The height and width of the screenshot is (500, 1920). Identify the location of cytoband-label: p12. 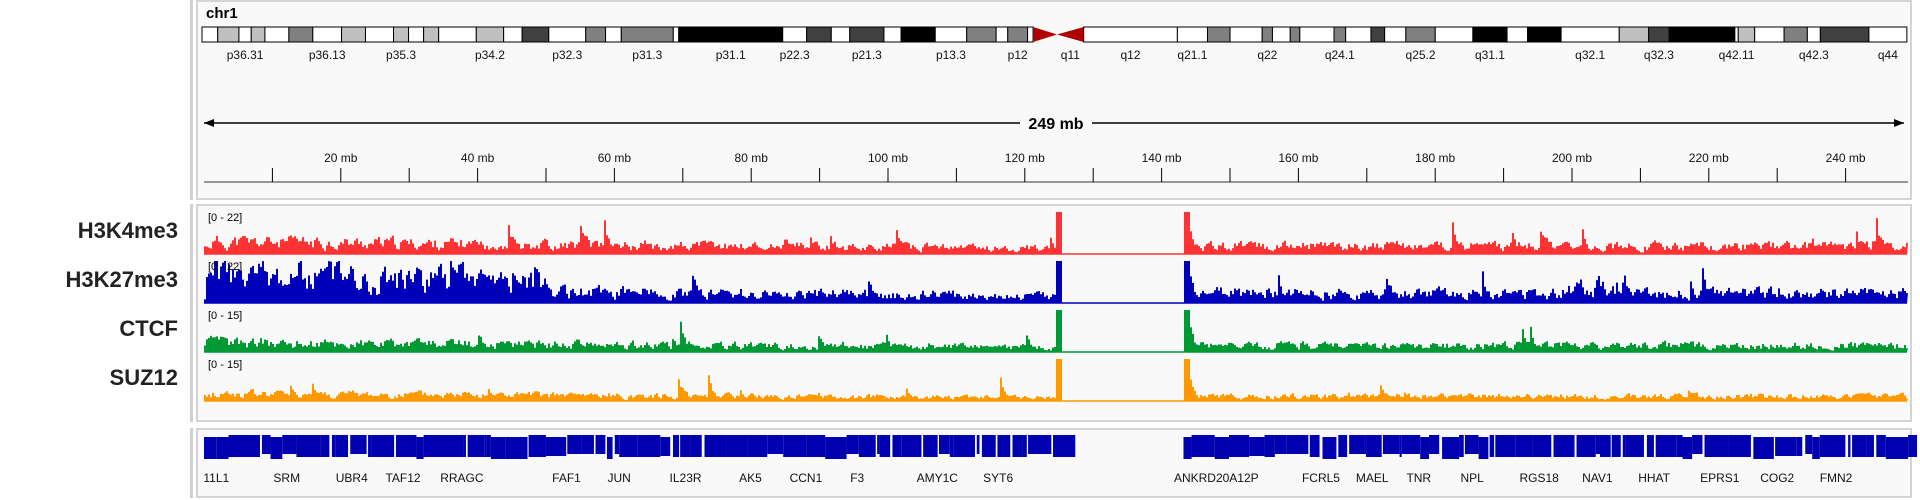
(1018, 55).